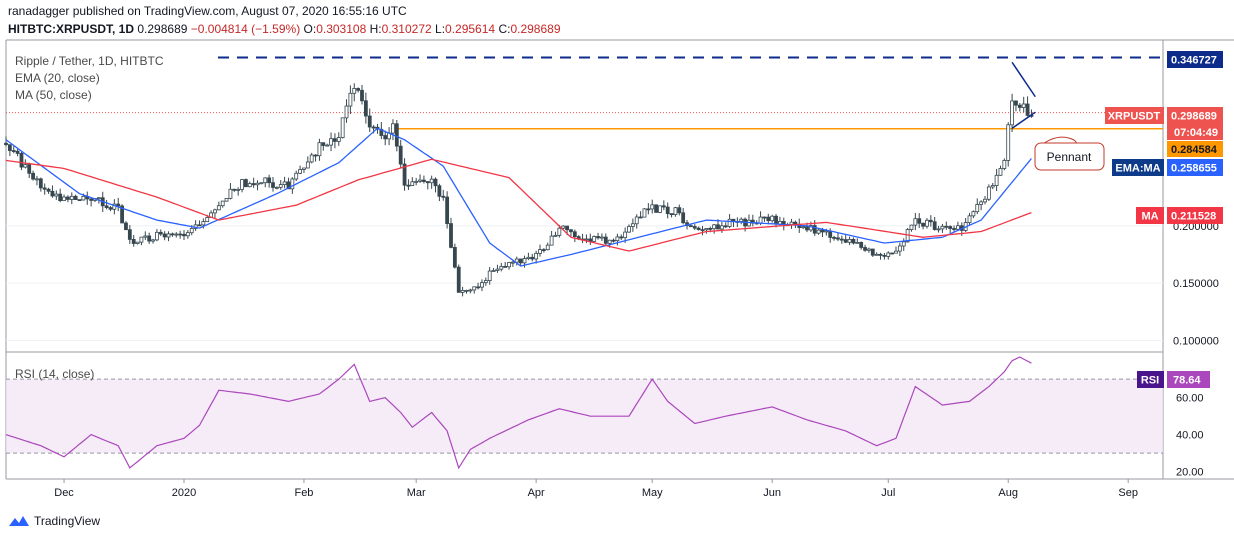 This screenshot has height=541, width=1234. What do you see at coordinates (19, 521) in the screenshot?
I see `tradingview-cloud-icon` at bounding box center [19, 521].